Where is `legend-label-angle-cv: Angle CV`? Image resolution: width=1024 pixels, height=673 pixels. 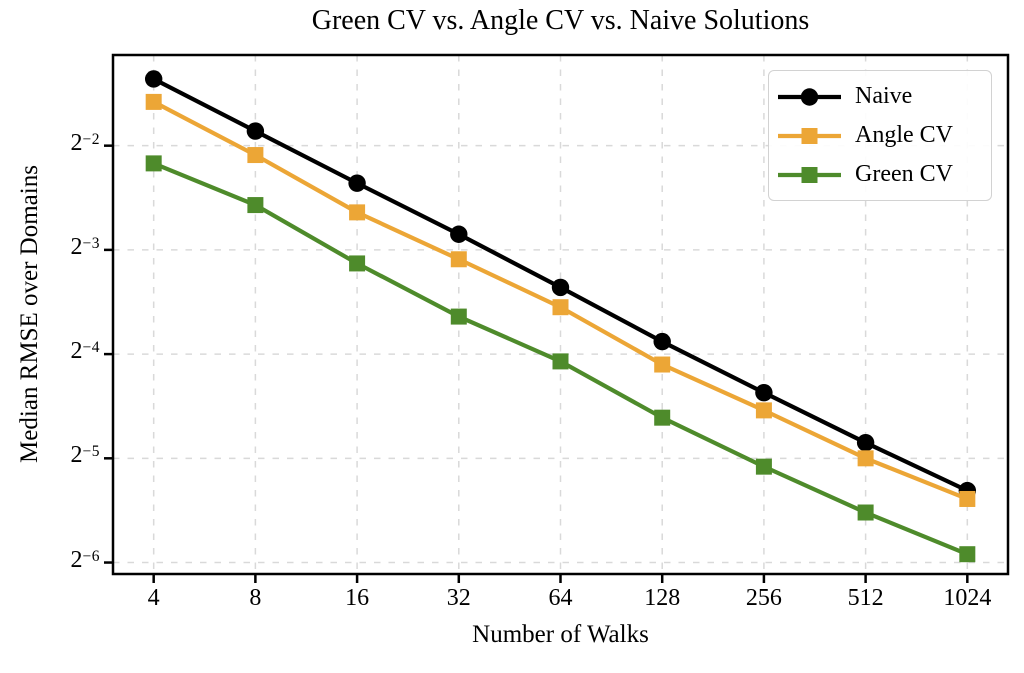 legend-label-angle-cv: Angle CV is located at coordinates (904, 135).